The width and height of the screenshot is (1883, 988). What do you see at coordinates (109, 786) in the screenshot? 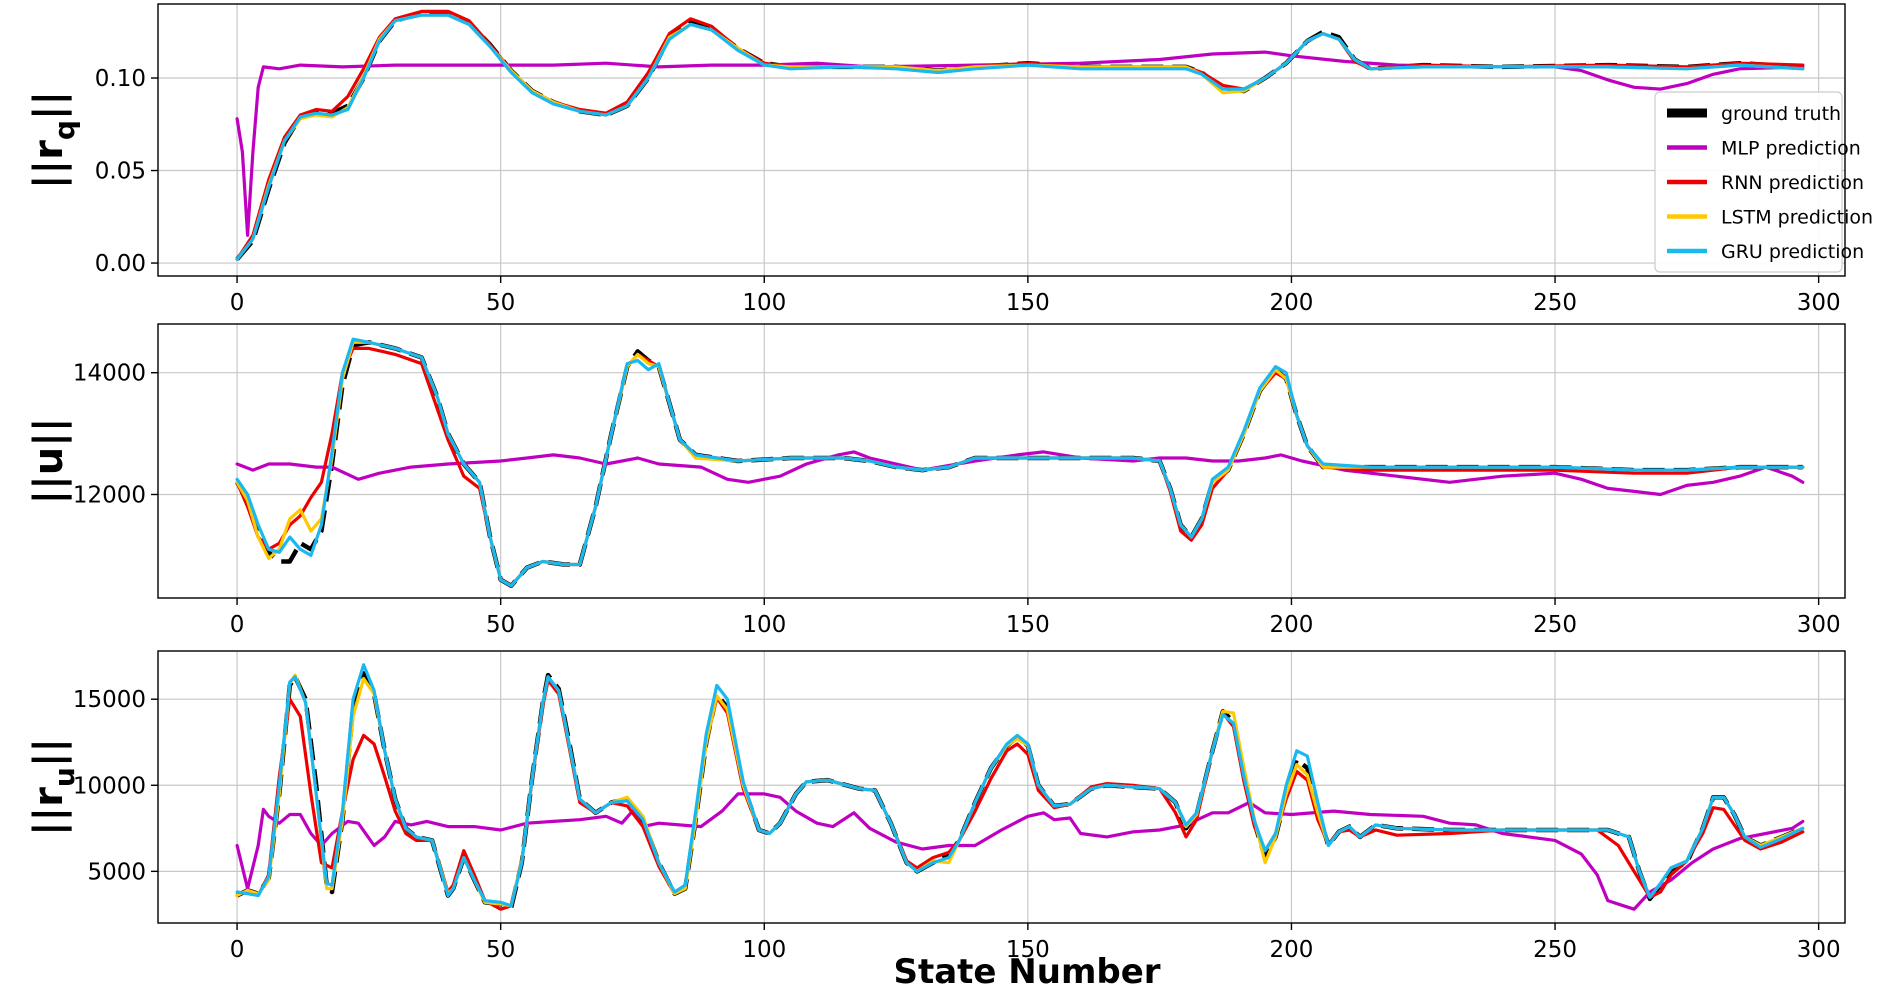
I see `y-tick-label: 10000` at bounding box center [109, 786].